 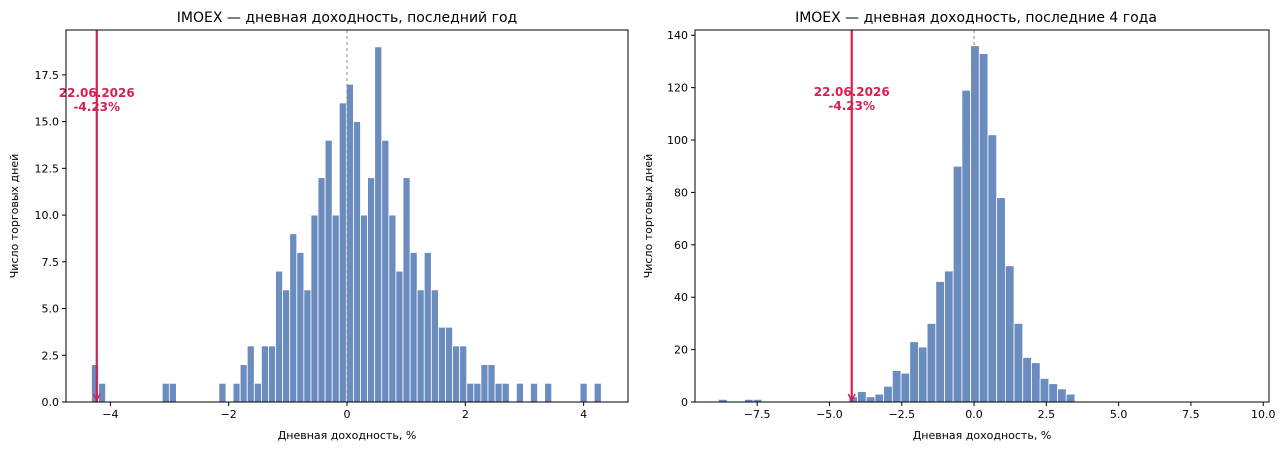 I want to click on y-tick-label: 80, so click(x=681, y=192).